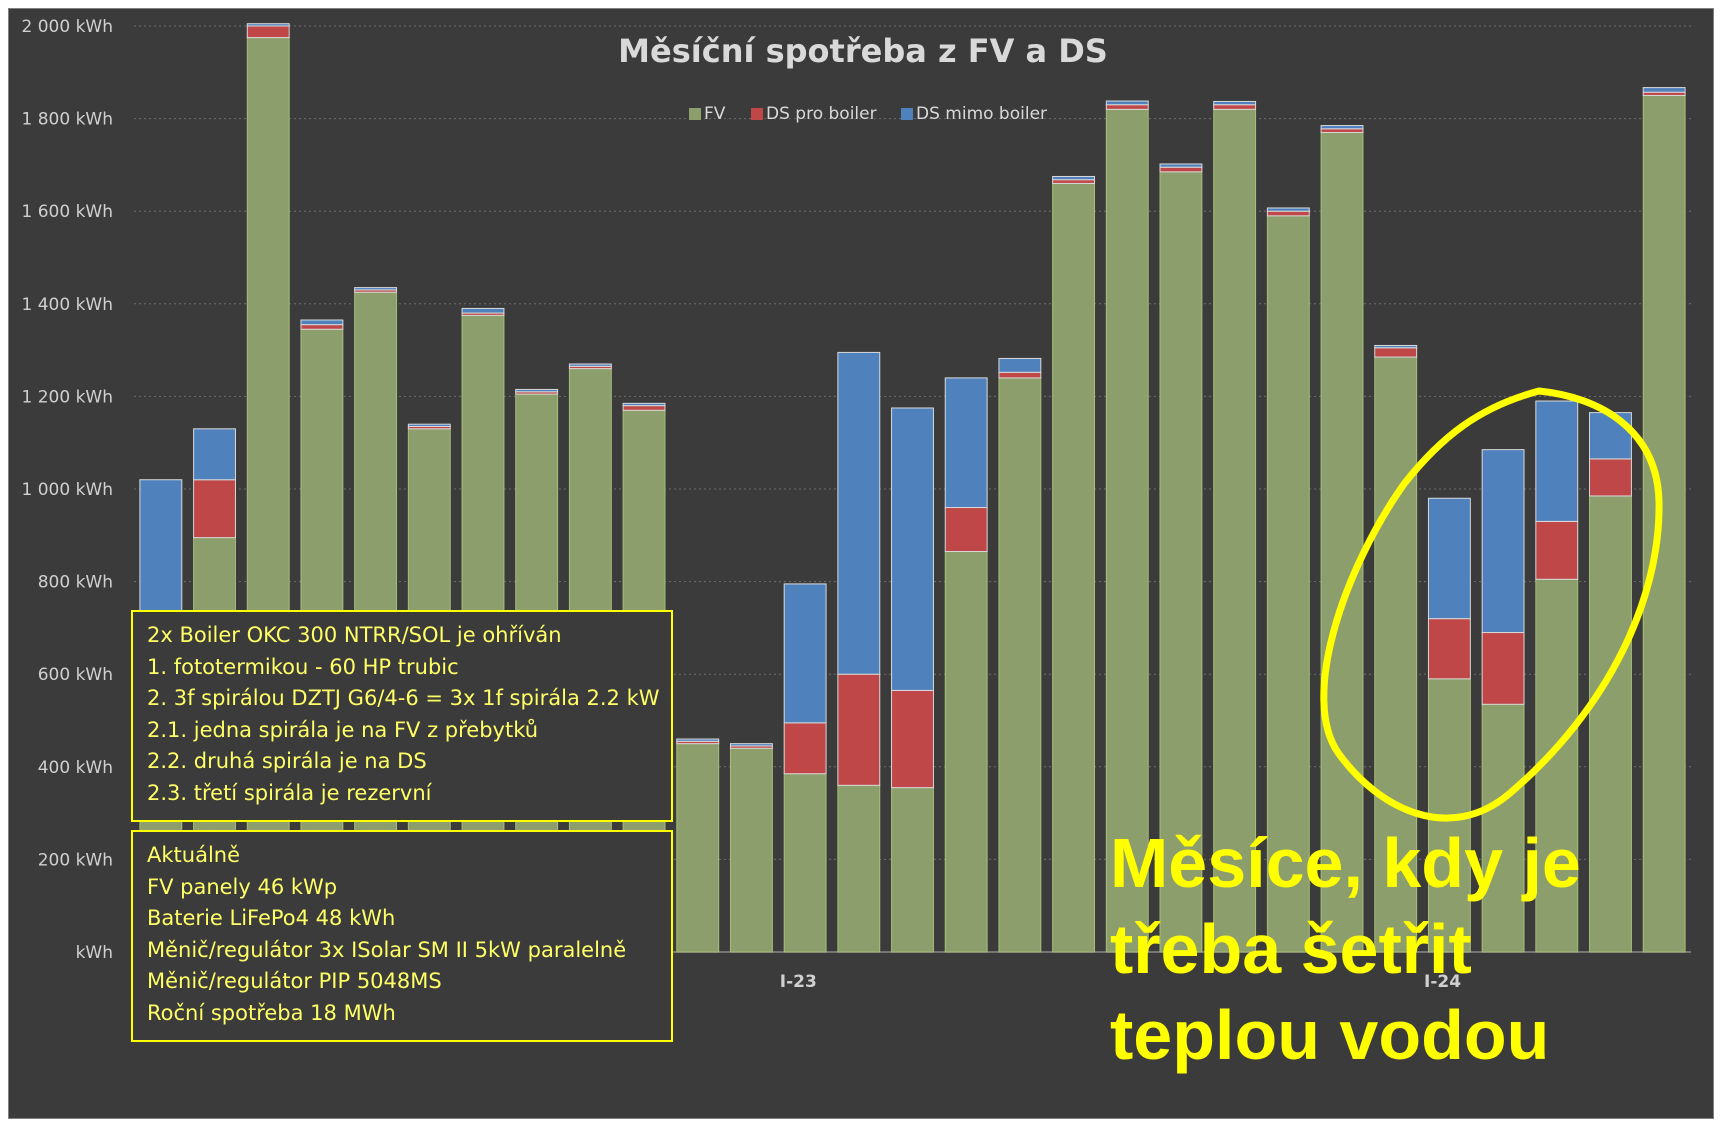 The height and width of the screenshot is (1127, 1722). I want to click on legend-label: DS pro boiler, so click(821, 114).